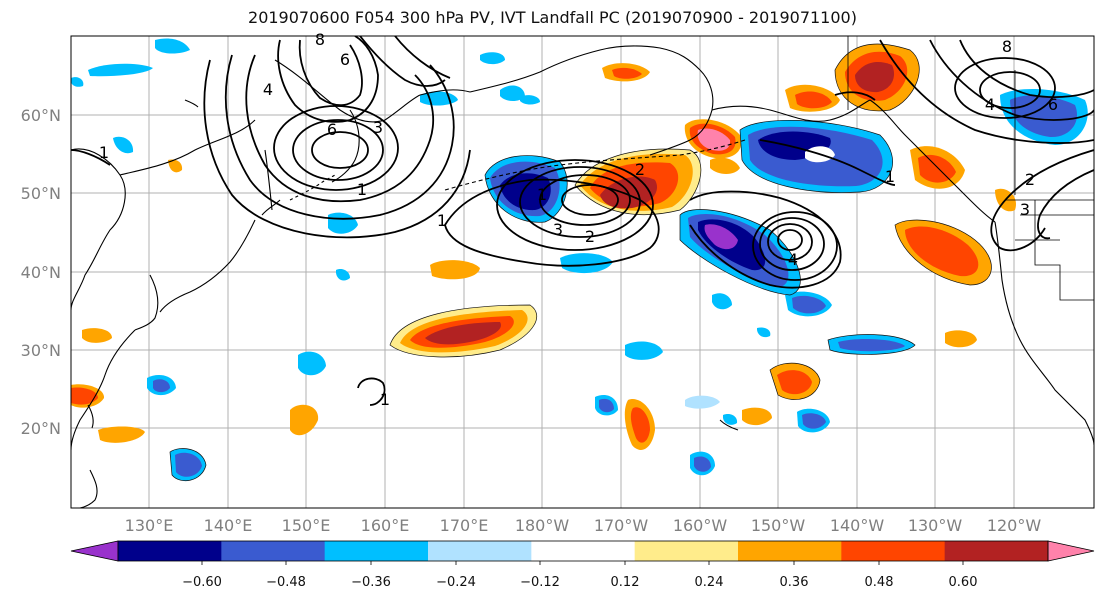 This screenshot has width=1105, height=601. What do you see at coordinates (935, 525) in the screenshot?
I see `lon-label: 130°W` at bounding box center [935, 525].